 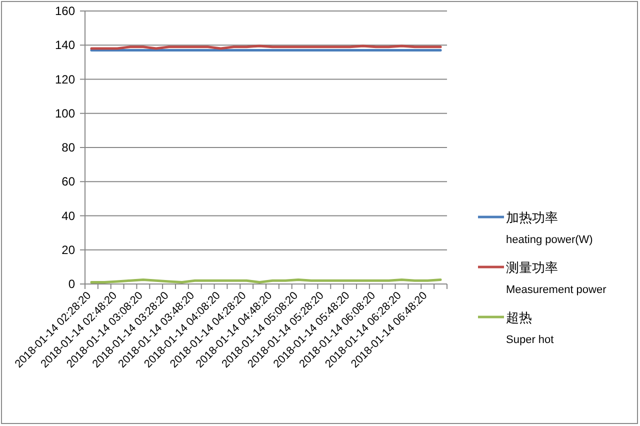 What do you see at coordinates (65, 113) in the screenshot?
I see `y-tick-label: 100` at bounding box center [65, 113].